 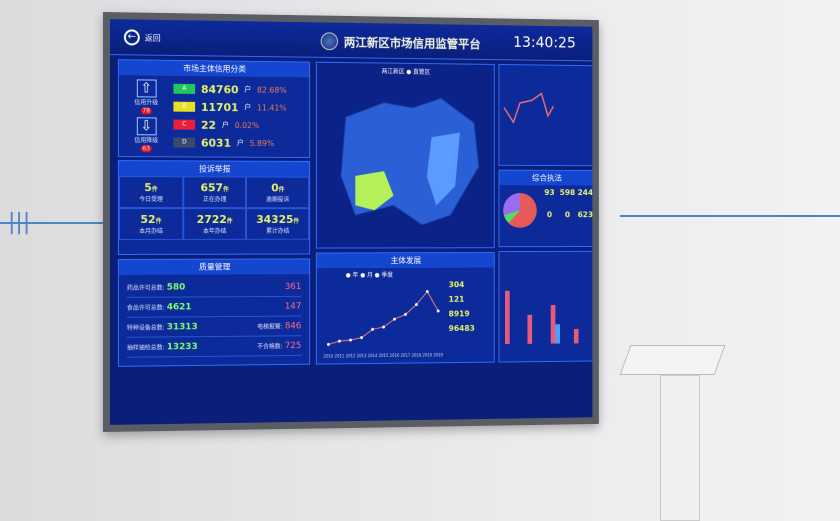 I want to click on enforcement-stat: 598, so click(x=567, y=192).